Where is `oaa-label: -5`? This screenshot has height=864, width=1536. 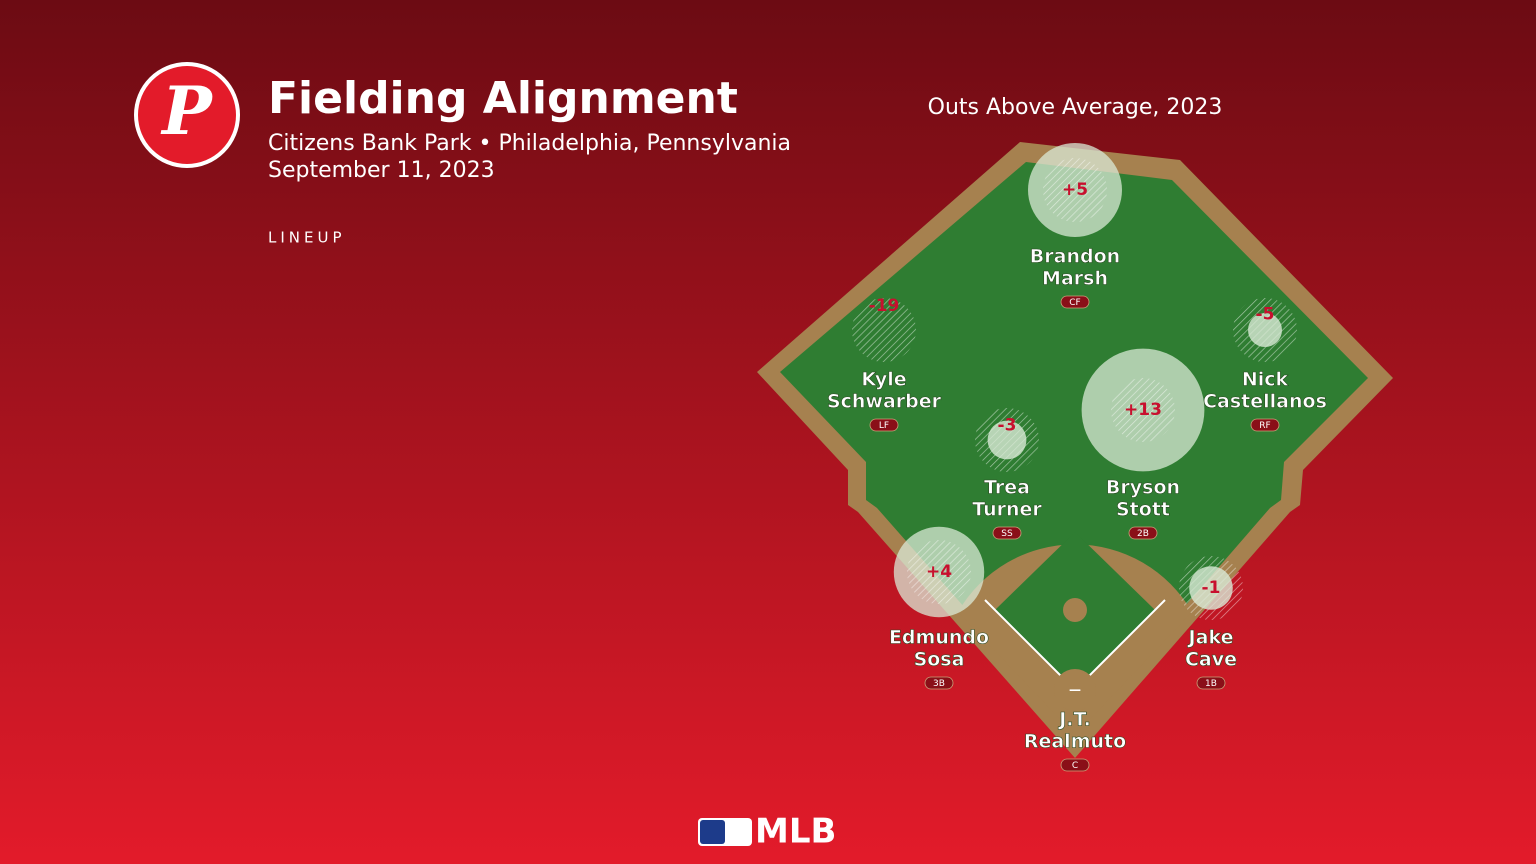
oaa-label: -5 is located at coordinates (1265, 315).